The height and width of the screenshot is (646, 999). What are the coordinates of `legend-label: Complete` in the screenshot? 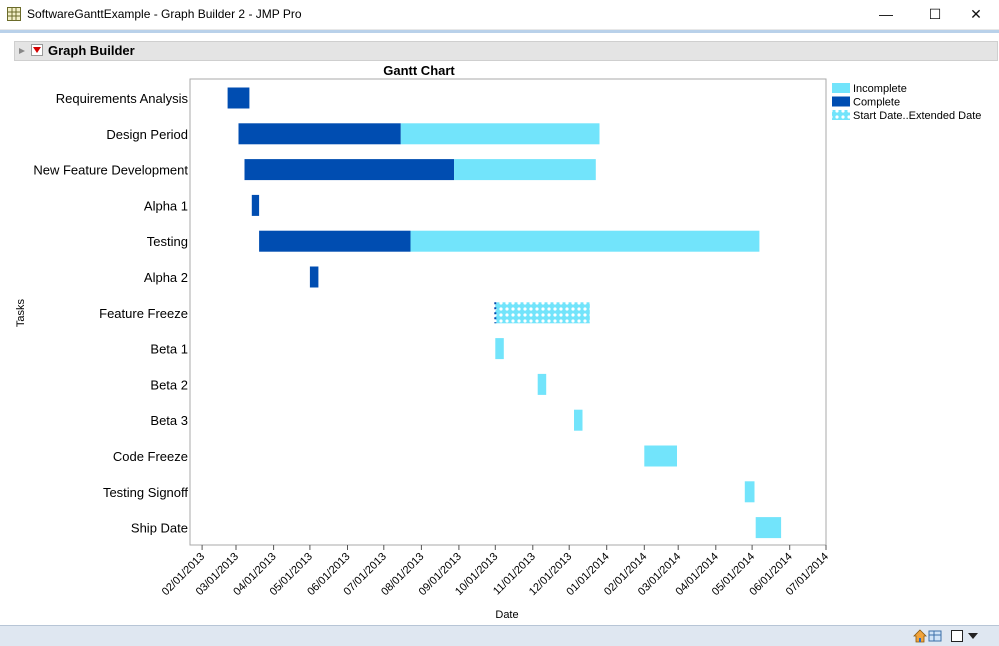 It's located at (876, 103).